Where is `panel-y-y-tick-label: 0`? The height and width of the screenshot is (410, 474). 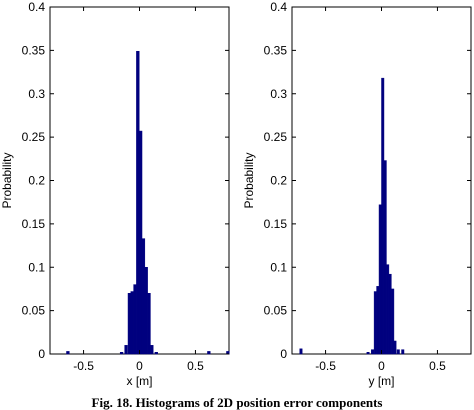 panel-y-y-tick-label: 0 is located at coordinates (283, 354).